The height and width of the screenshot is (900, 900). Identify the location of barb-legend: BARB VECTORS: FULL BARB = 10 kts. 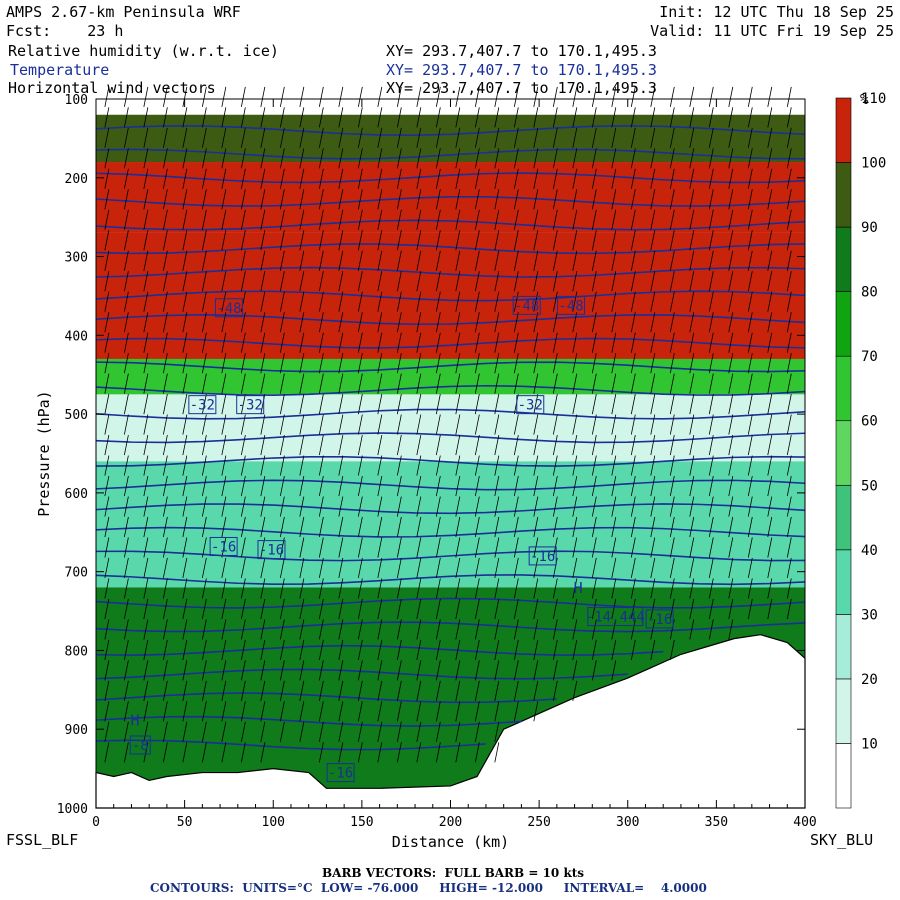
(453, 873).